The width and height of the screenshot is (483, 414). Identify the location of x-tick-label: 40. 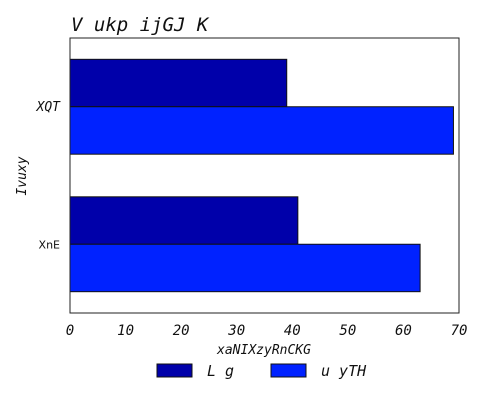
(292, 331).